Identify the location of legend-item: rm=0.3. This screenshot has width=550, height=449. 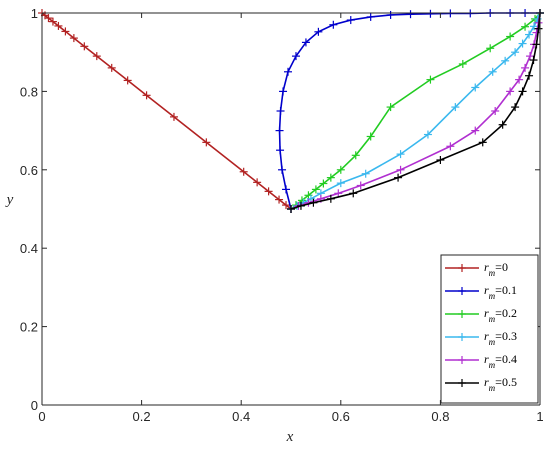
(481, 338).